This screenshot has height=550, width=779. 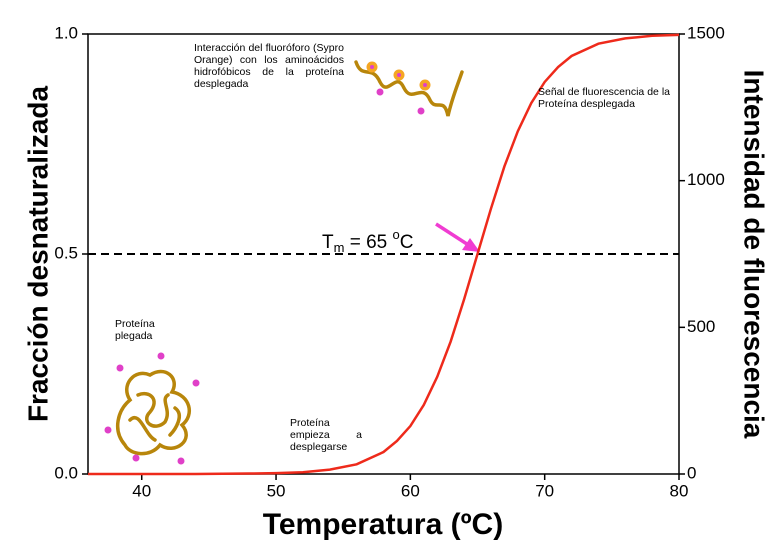 What do you see at coordinates (141, 490) in the screenshot?
I see `x-tick-label: 40` at bounding box center [141, 490].